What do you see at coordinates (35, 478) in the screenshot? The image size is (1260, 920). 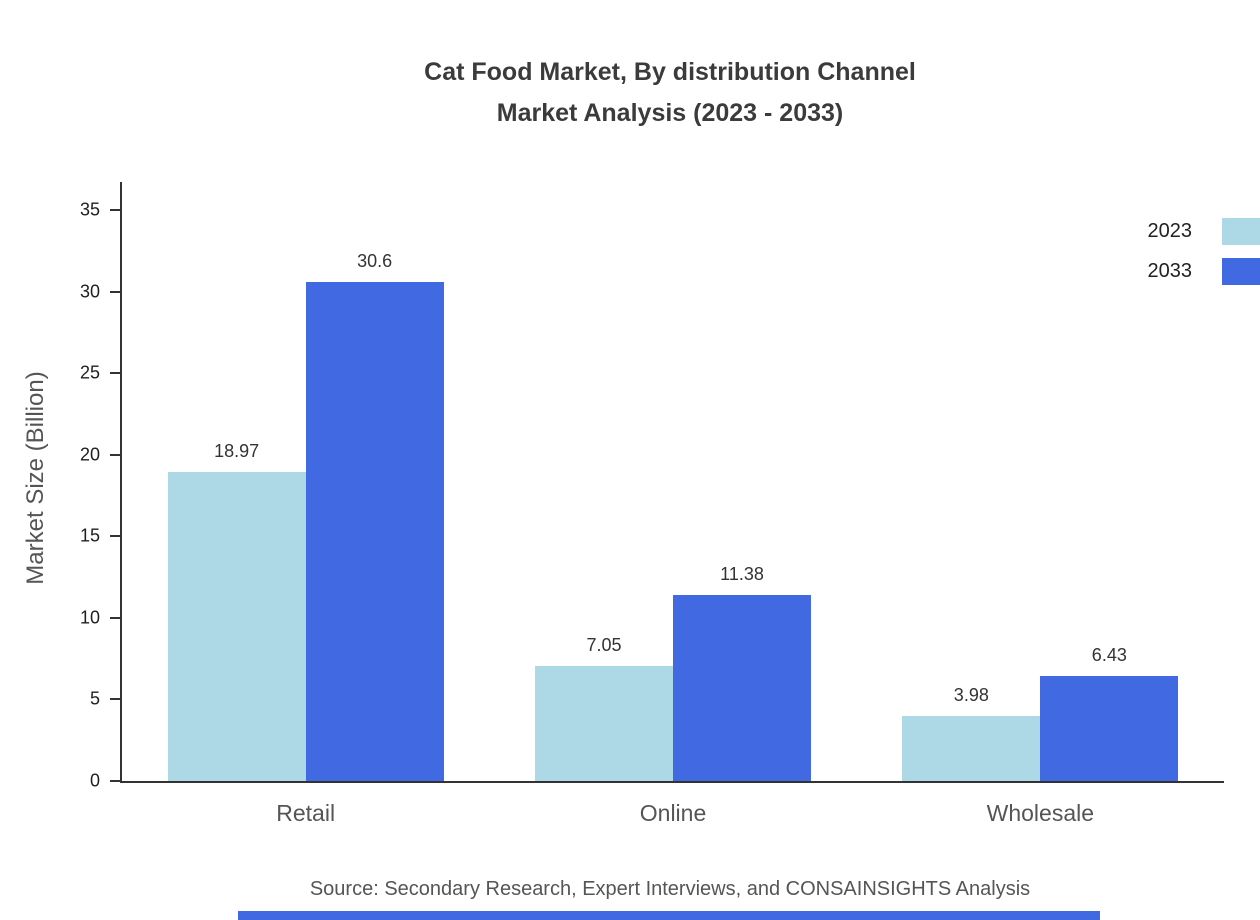 I see `y-axis-label: Market Size (Billion)` at bounding box center [35, 478].